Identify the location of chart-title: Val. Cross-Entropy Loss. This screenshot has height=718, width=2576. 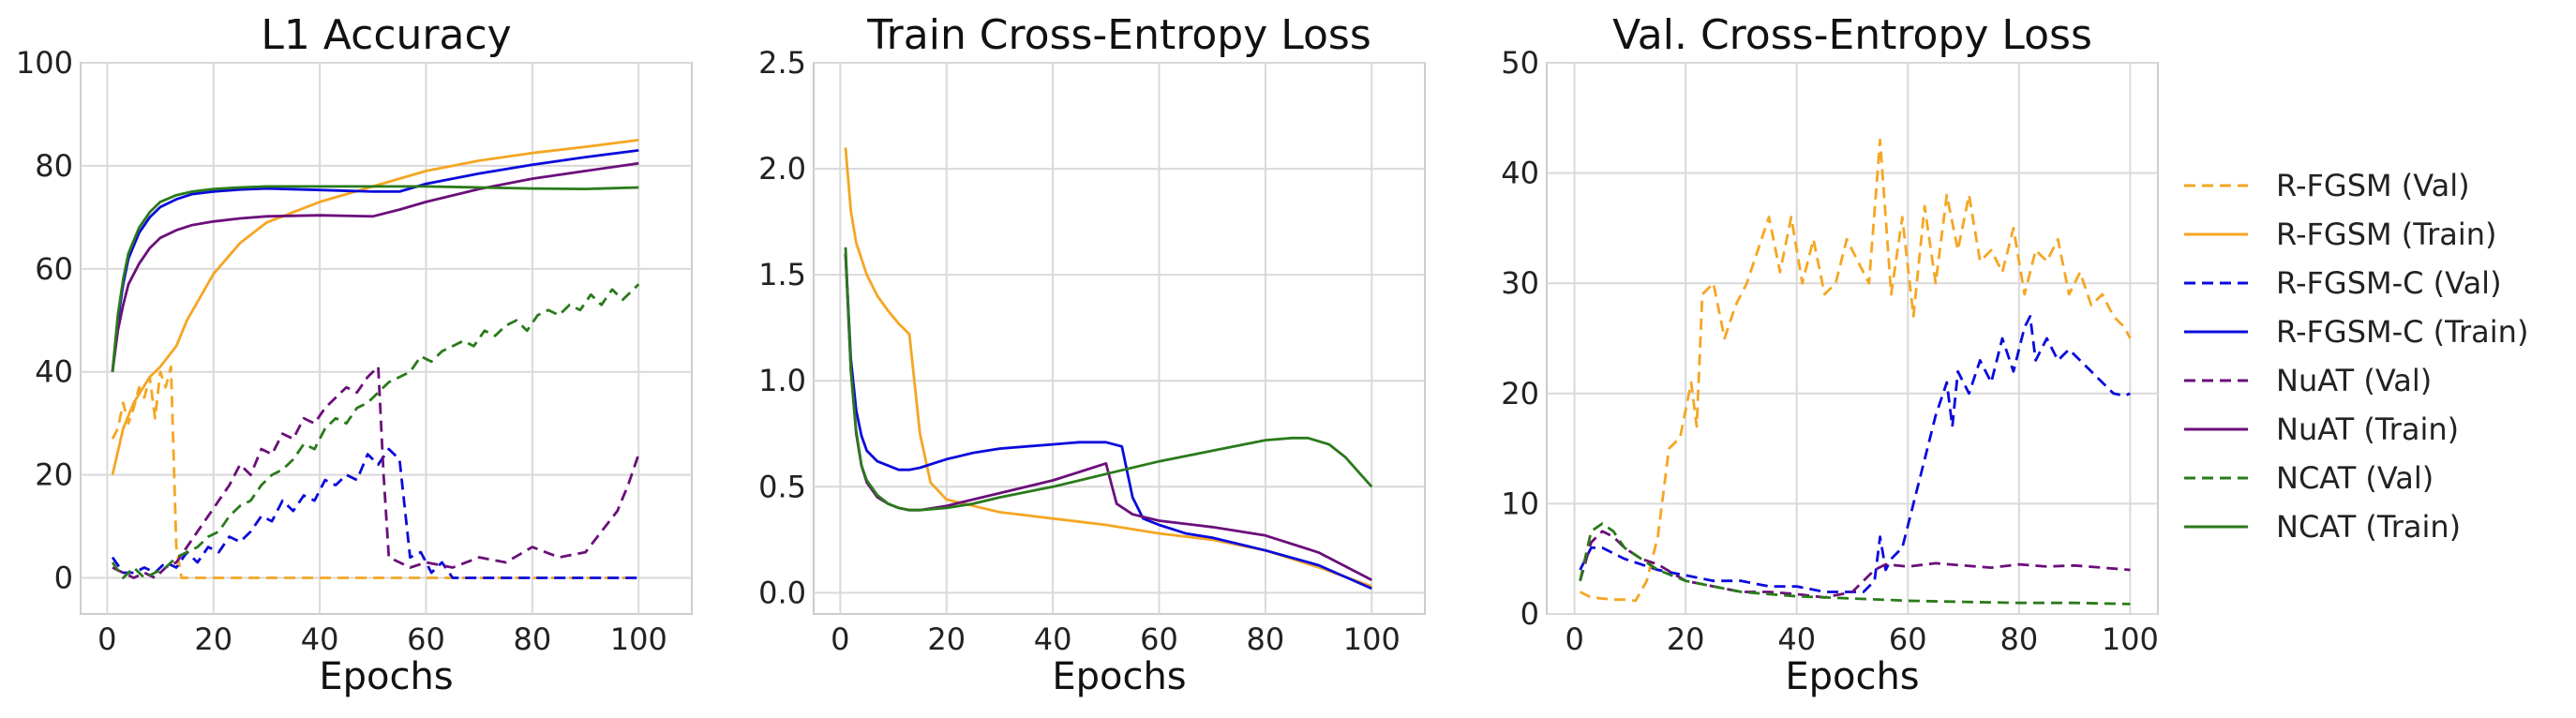
(1852, 35).